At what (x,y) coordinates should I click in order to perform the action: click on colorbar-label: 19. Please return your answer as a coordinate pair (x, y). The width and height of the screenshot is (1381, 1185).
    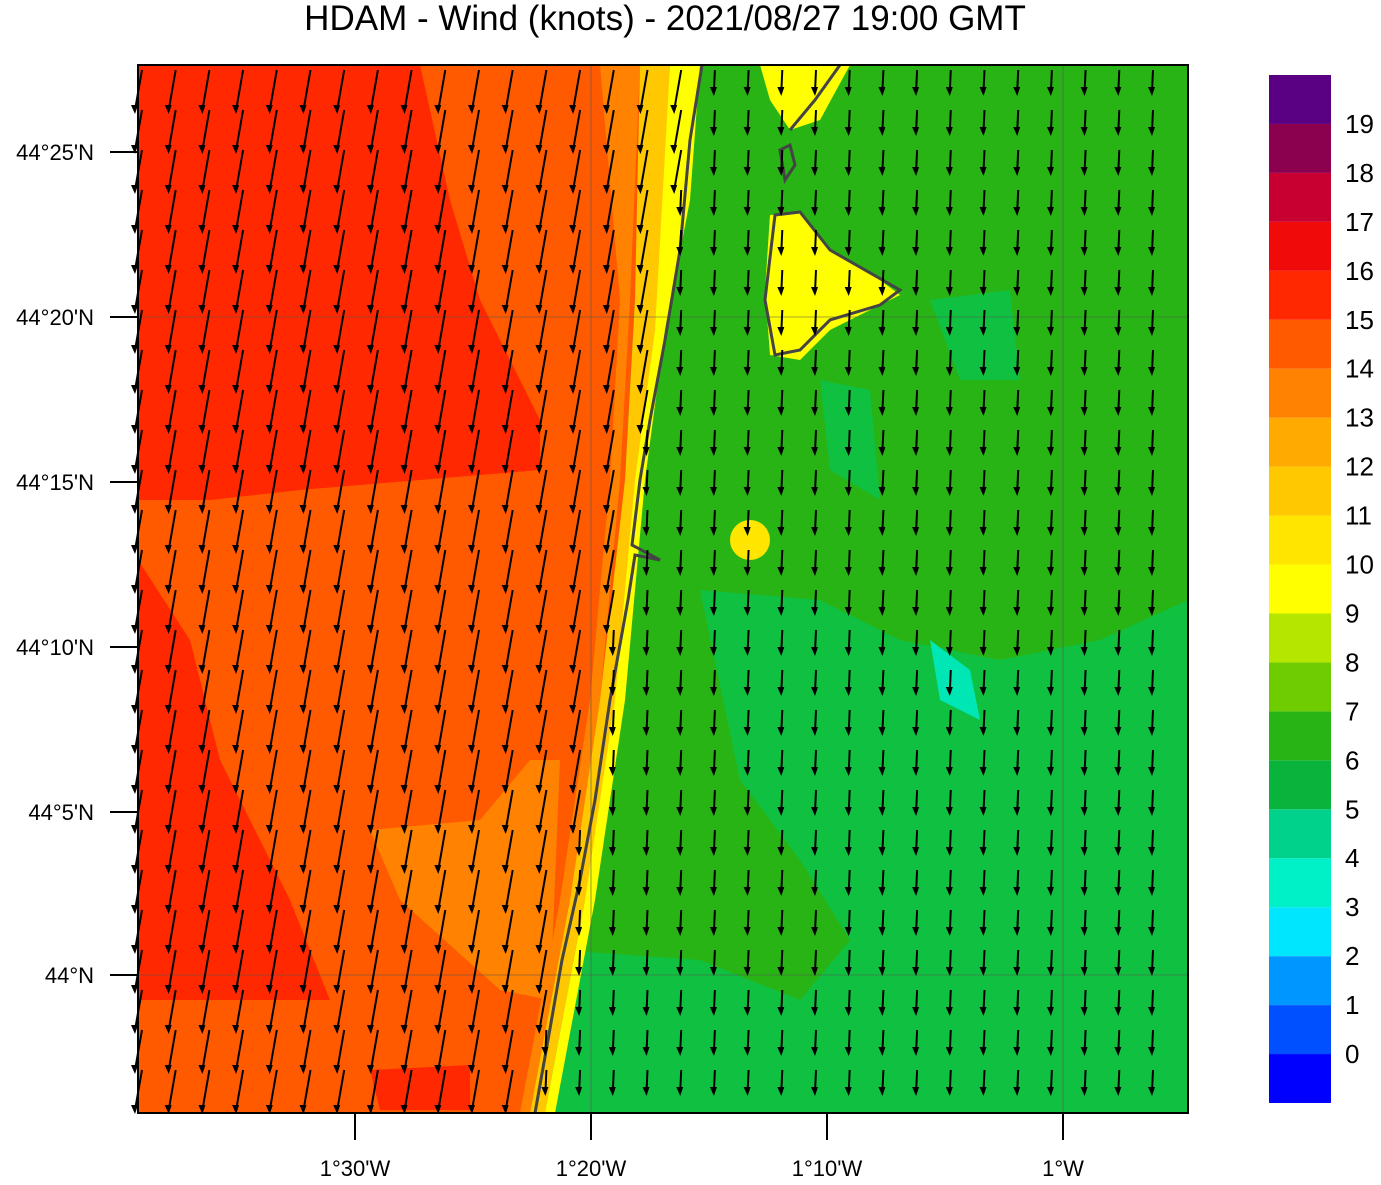
    Looking at the image, I should click on (1359, 124).